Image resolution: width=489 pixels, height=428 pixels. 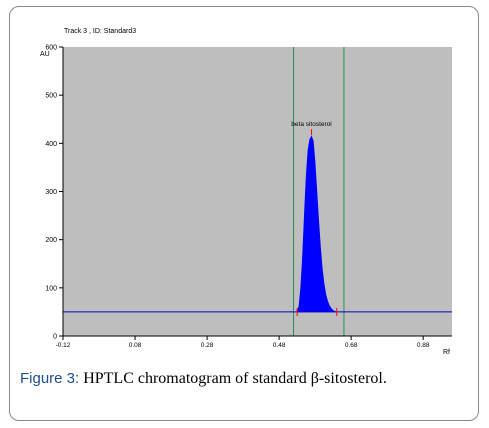 What do you see at coordinates (135, 345) in the screenshot?
I see `x-tick-label-1: 0.08` at bounding box center [135, 345].